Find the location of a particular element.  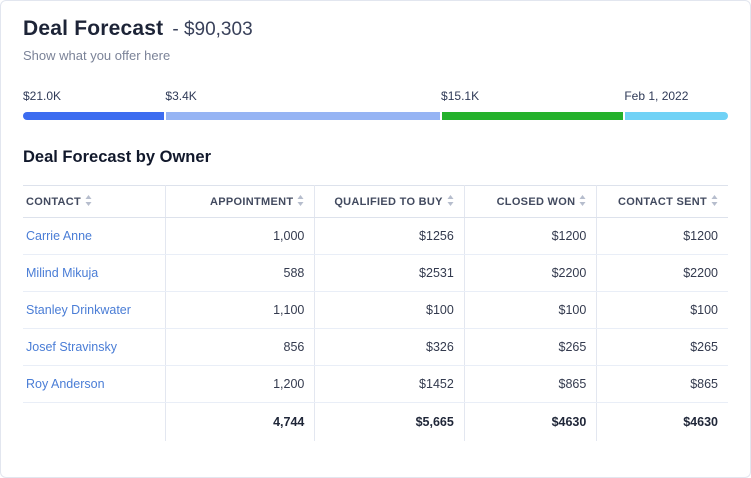

table-footer-row: 4,744 $5,665 $4630 $4630 is located at coordinates (375, 421).